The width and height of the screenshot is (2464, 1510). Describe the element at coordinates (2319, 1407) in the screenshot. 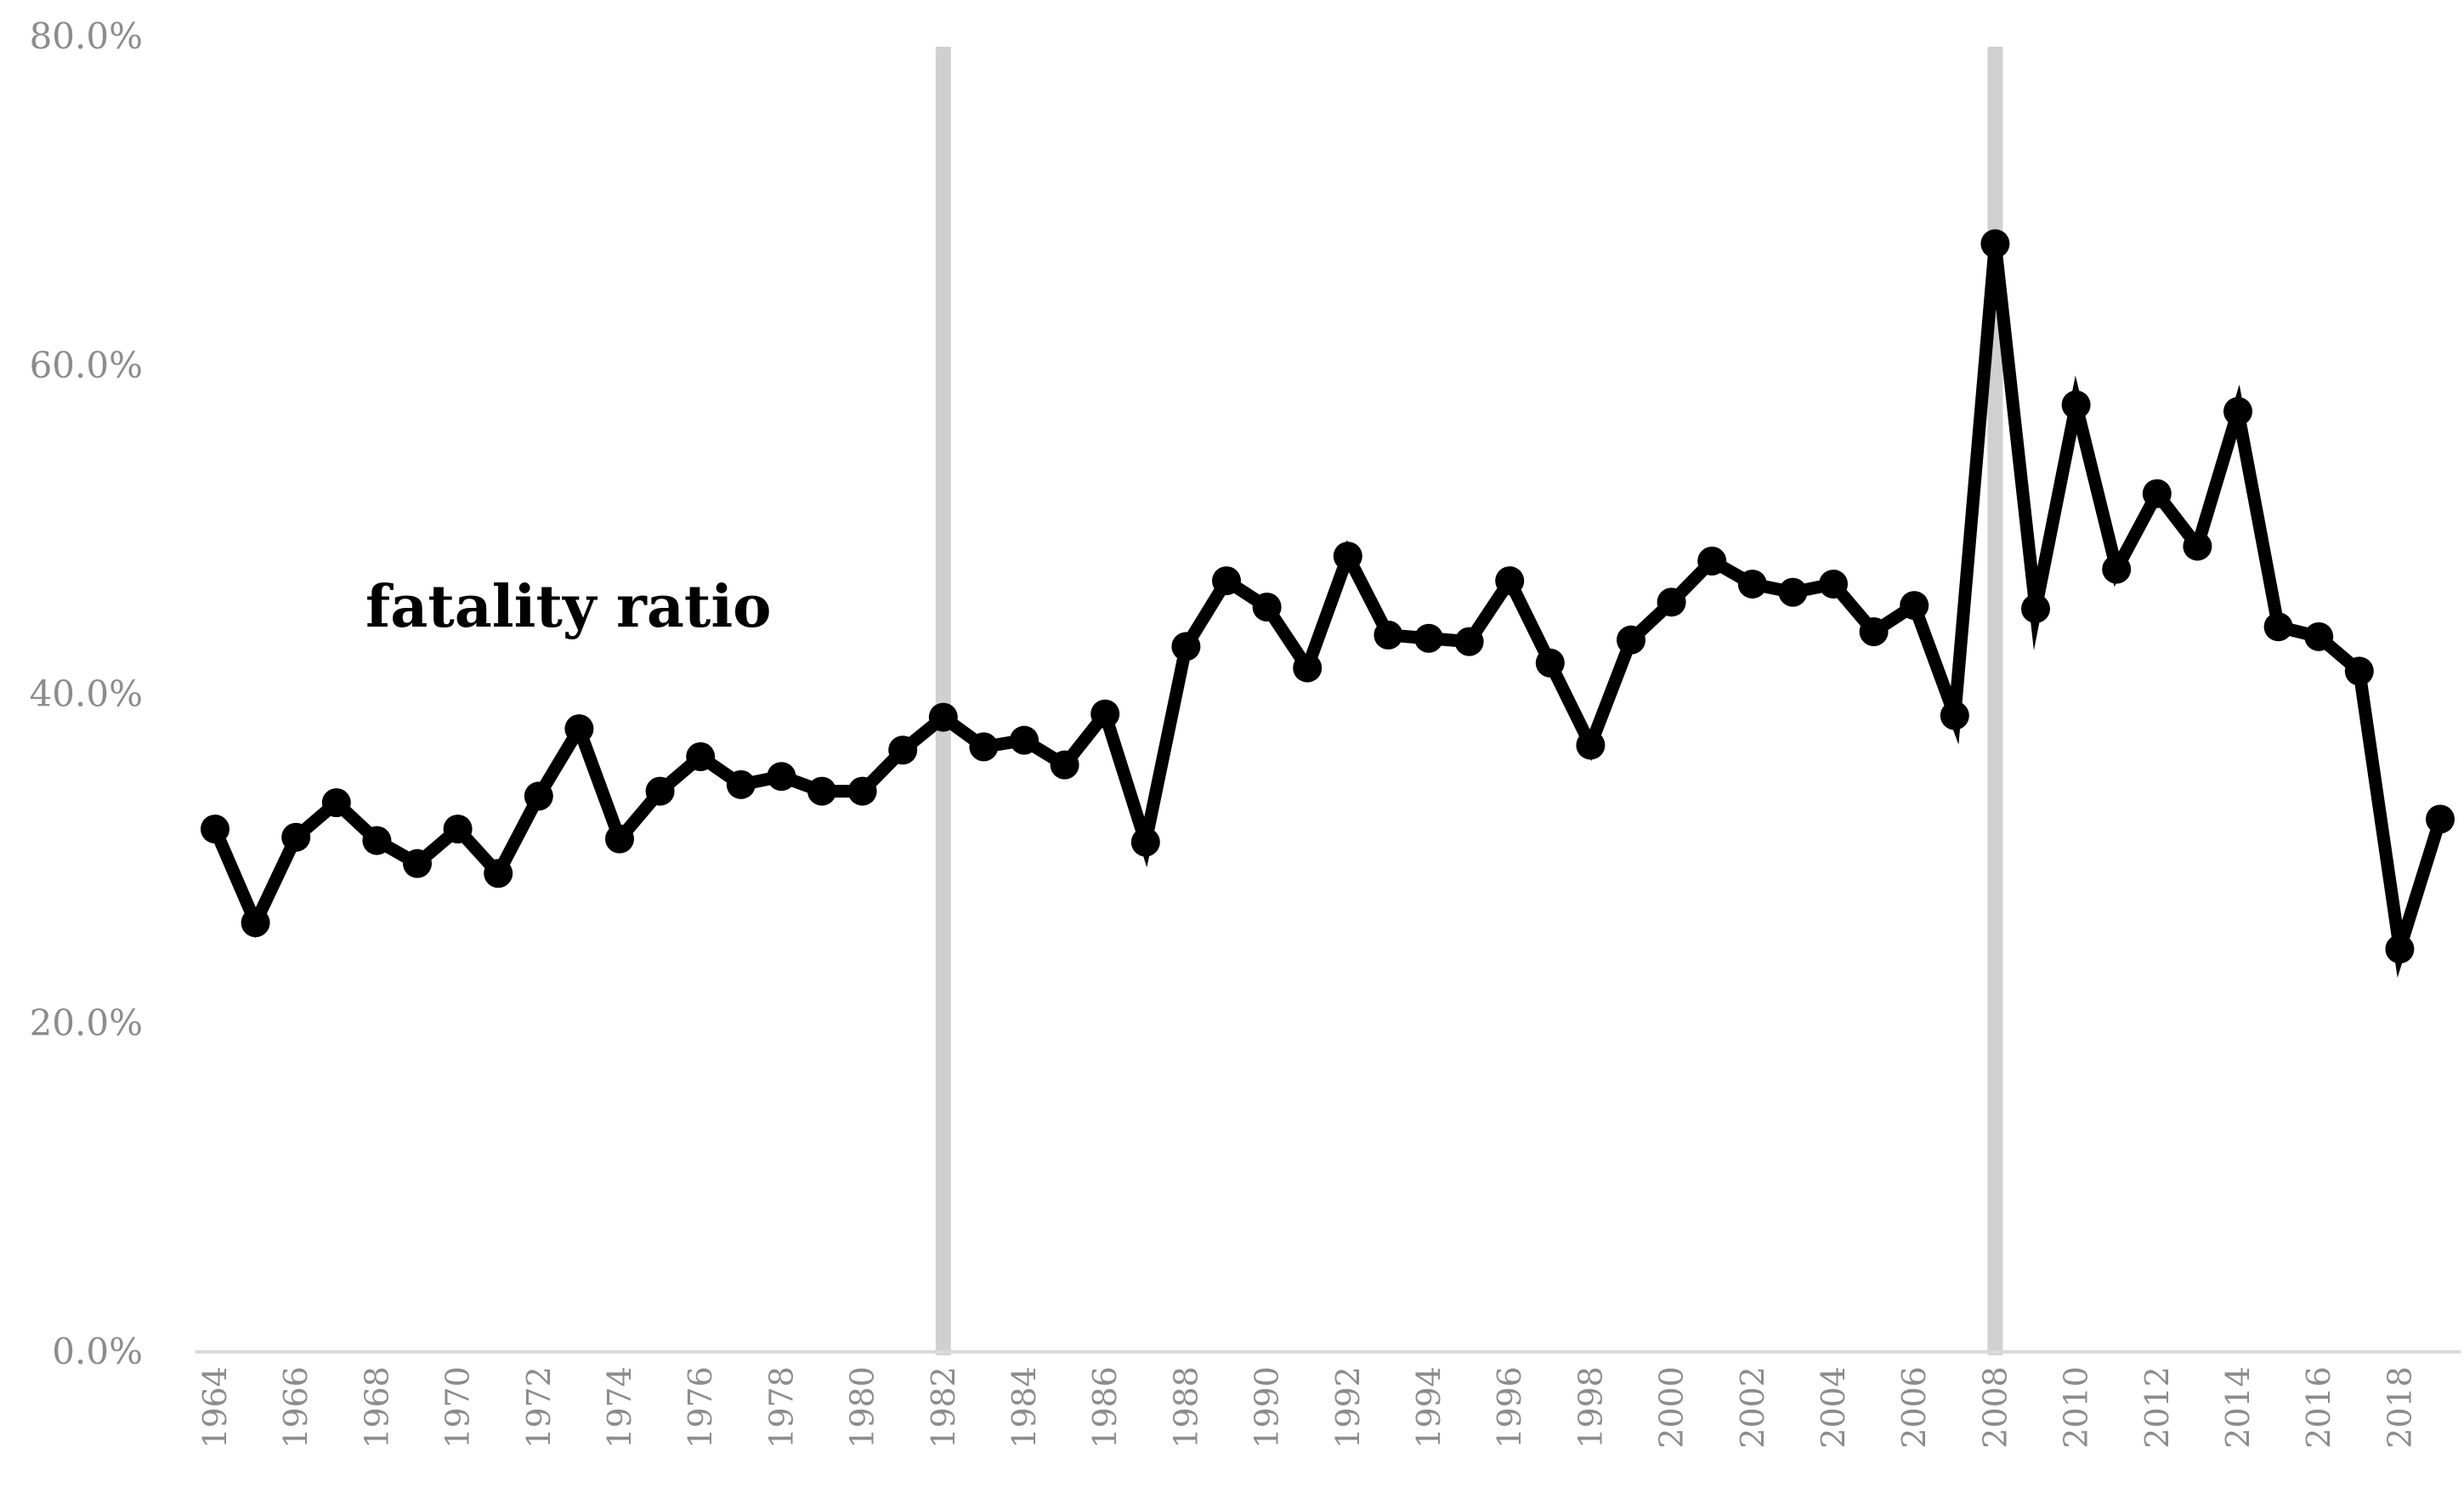

I see `x-tick-label: 2016` at that location.